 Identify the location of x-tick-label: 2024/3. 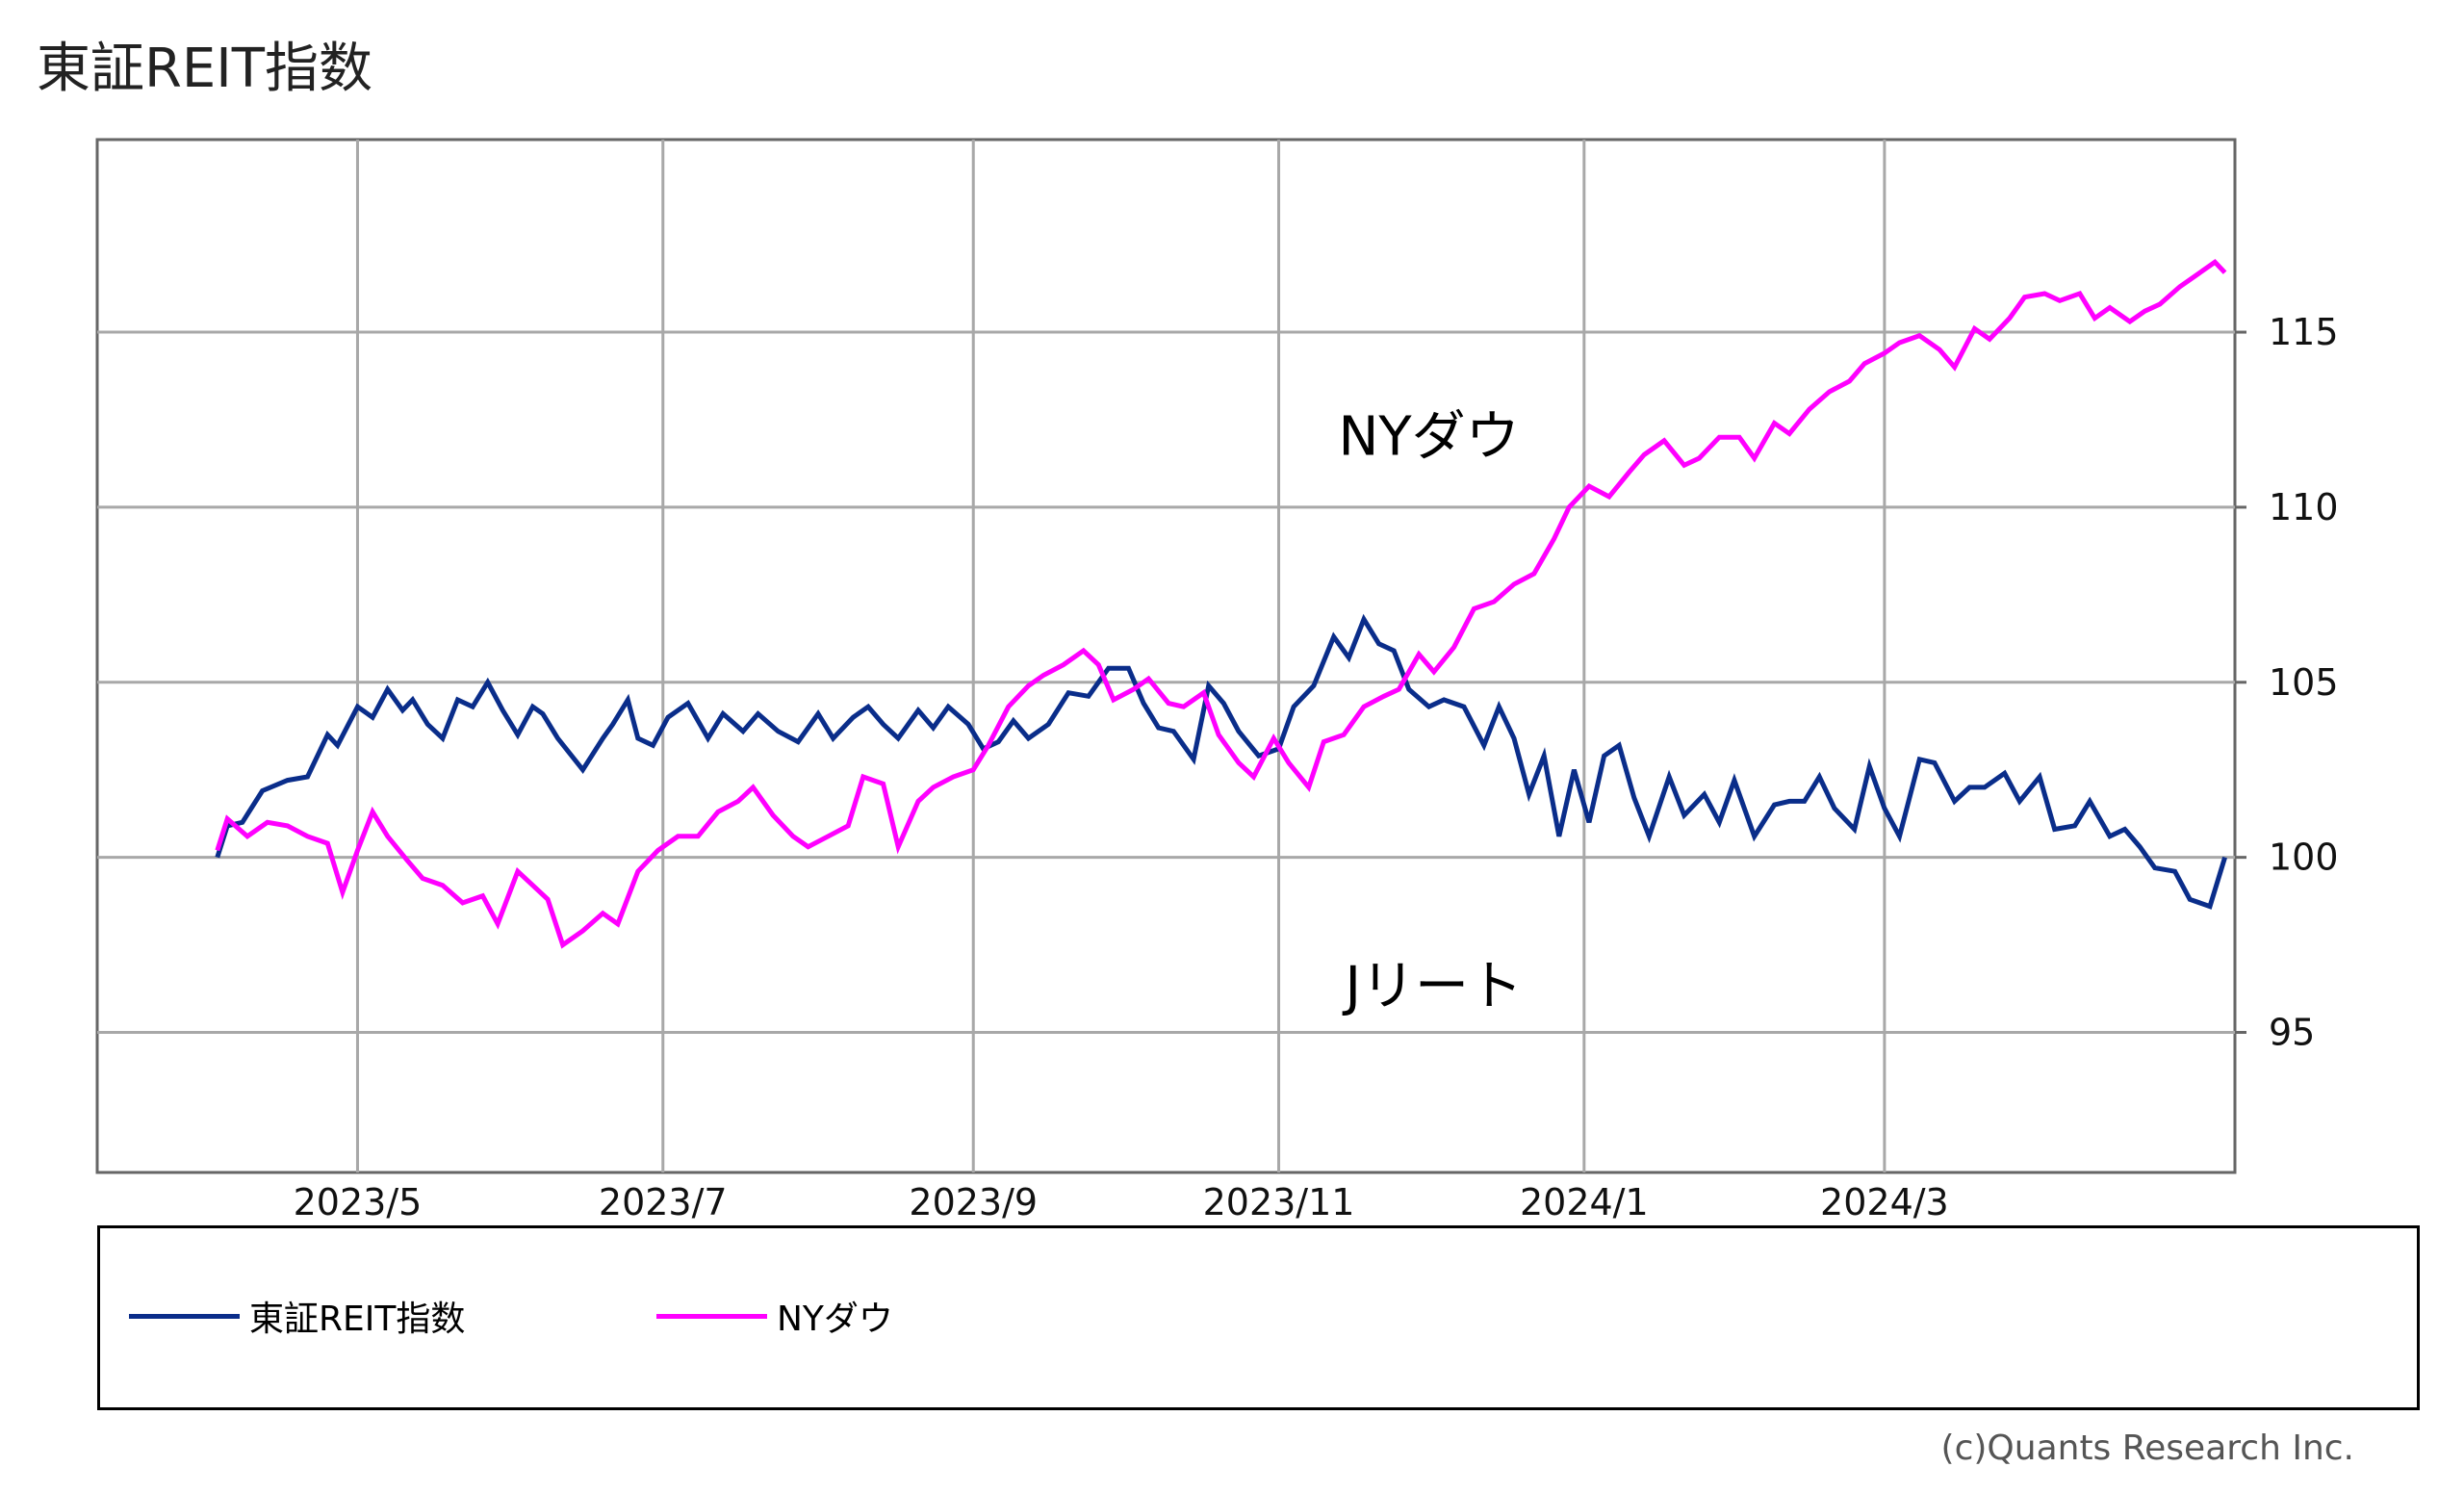
(1884, 1202).